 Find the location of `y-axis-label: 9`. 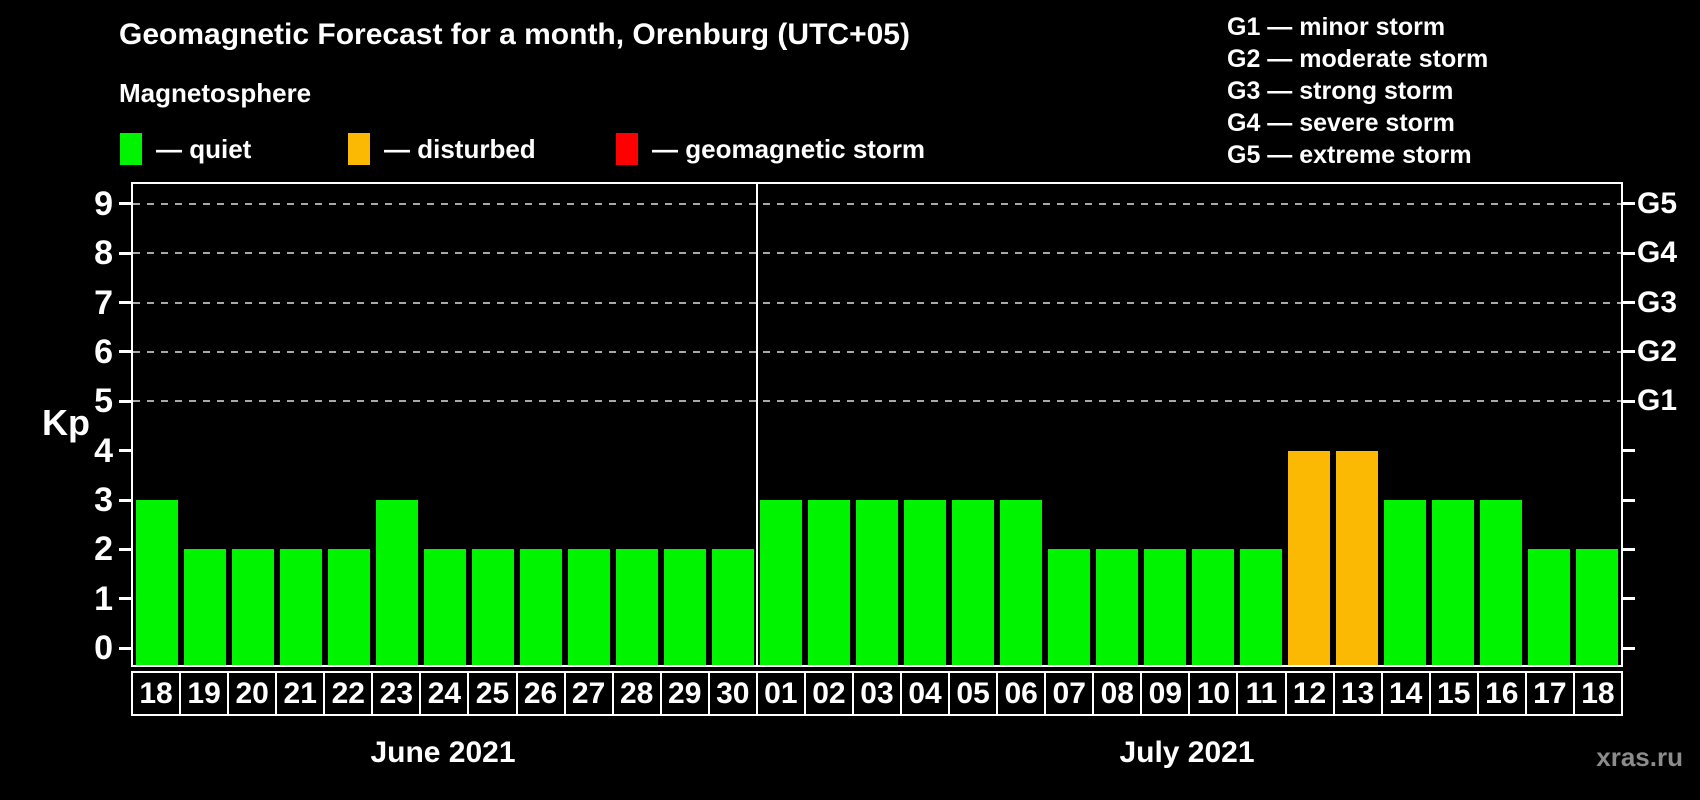

y-axis-label: 9 is located at coordinates (103, 203).